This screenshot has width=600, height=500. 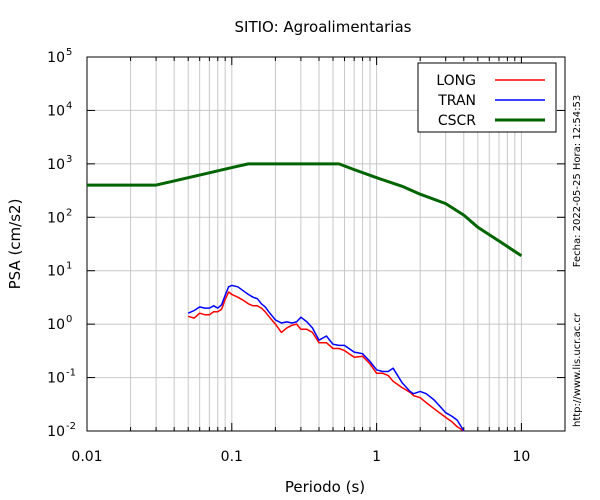 I want to click on y-tick-exponent: 4, so click(x=69, y=105).